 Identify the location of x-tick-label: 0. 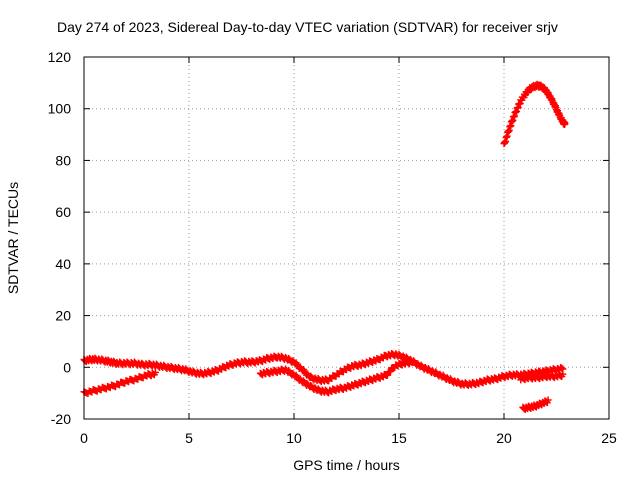
(84, 438).